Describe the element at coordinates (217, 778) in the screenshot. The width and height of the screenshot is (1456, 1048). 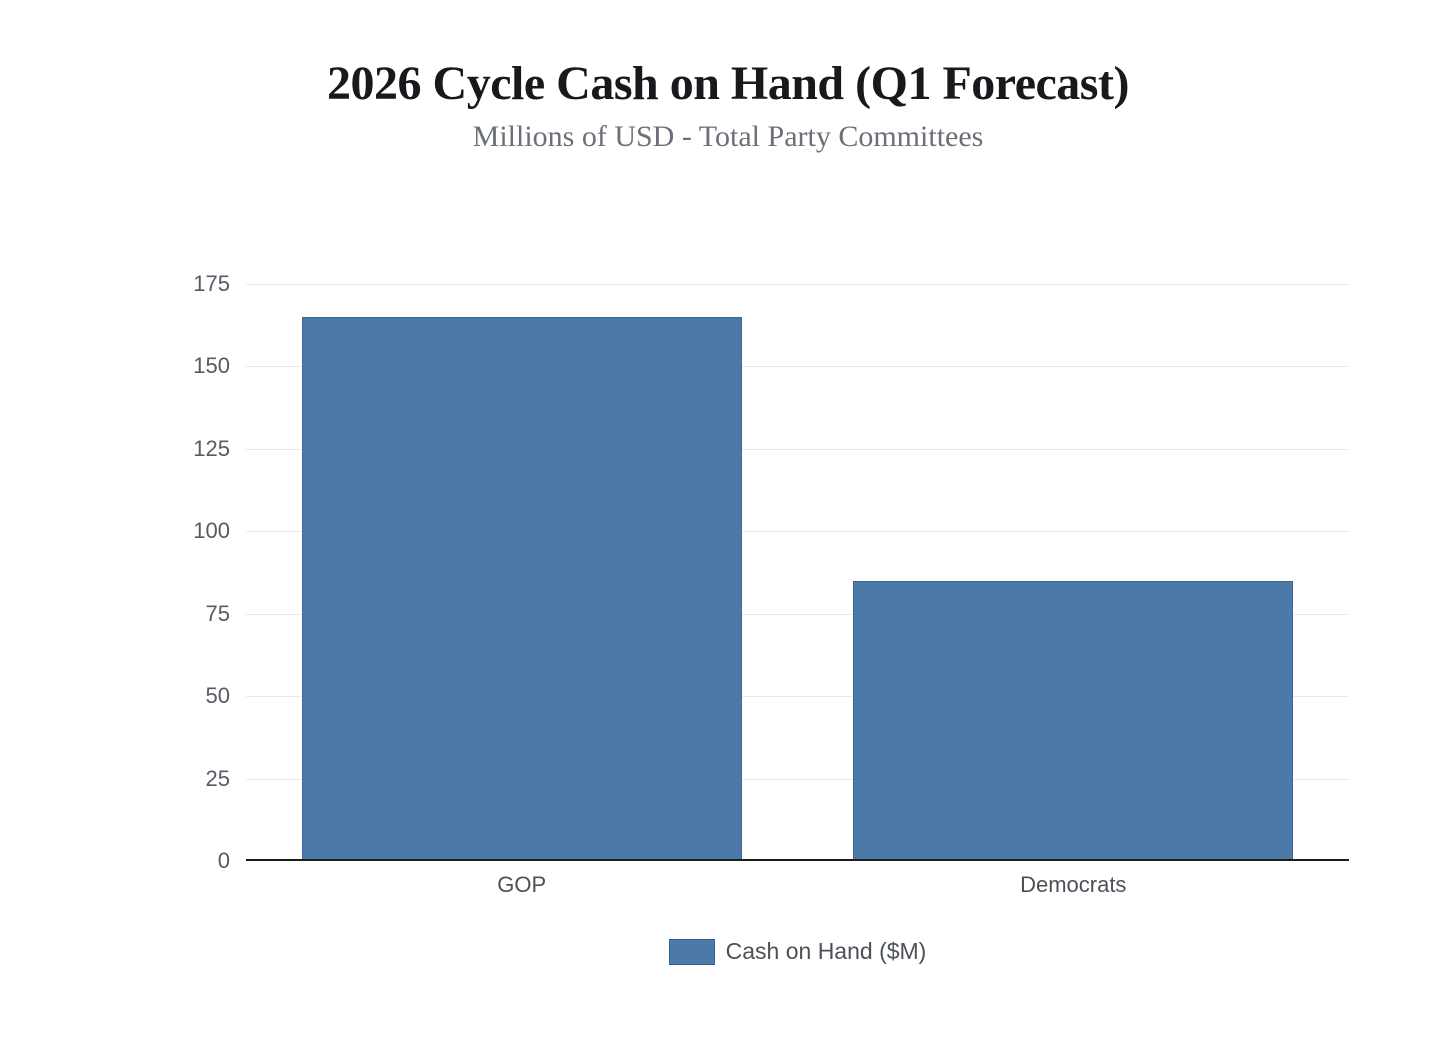
I see `y-tick-label-25: 25` at that location.